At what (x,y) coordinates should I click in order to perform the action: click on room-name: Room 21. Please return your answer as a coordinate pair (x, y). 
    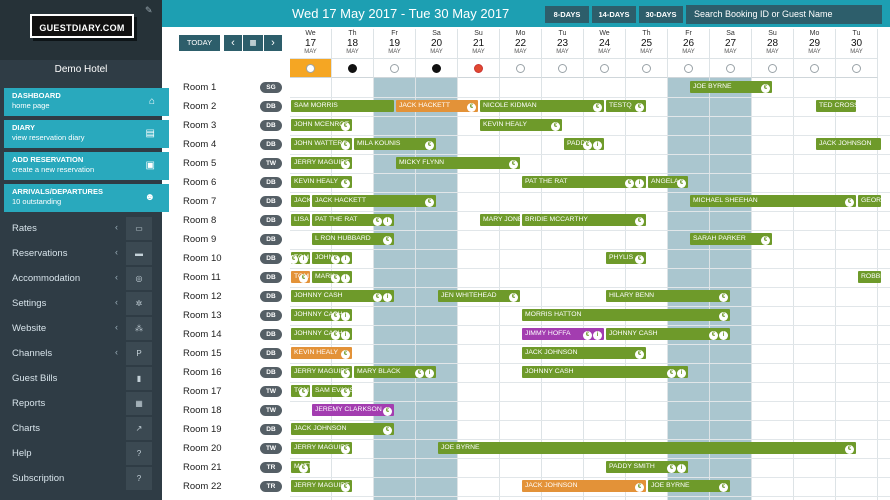
    Looking at the image, I should click on (202, 467).